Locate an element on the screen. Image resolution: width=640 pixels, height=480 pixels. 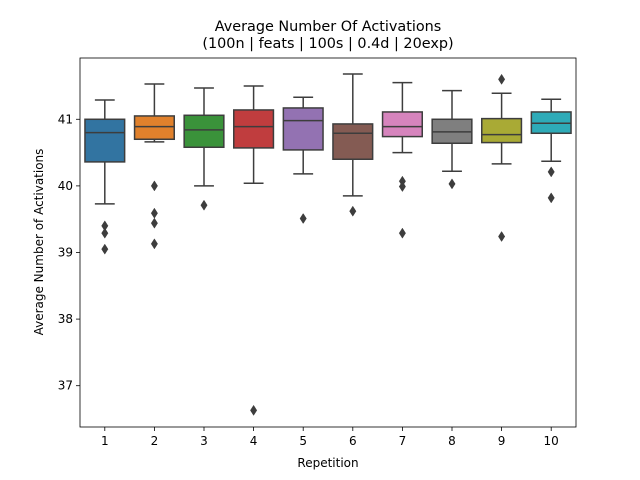
y-tick-label: 40 is located at coordinates (65, 186).